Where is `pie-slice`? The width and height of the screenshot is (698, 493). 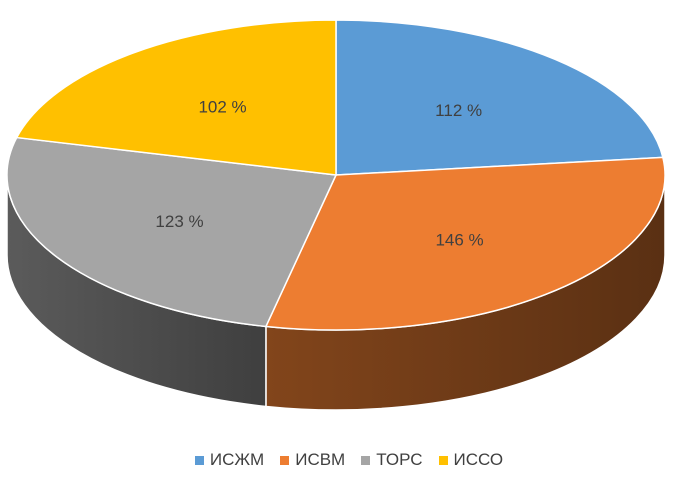
pie-slice is located at coordinates (176, 97).